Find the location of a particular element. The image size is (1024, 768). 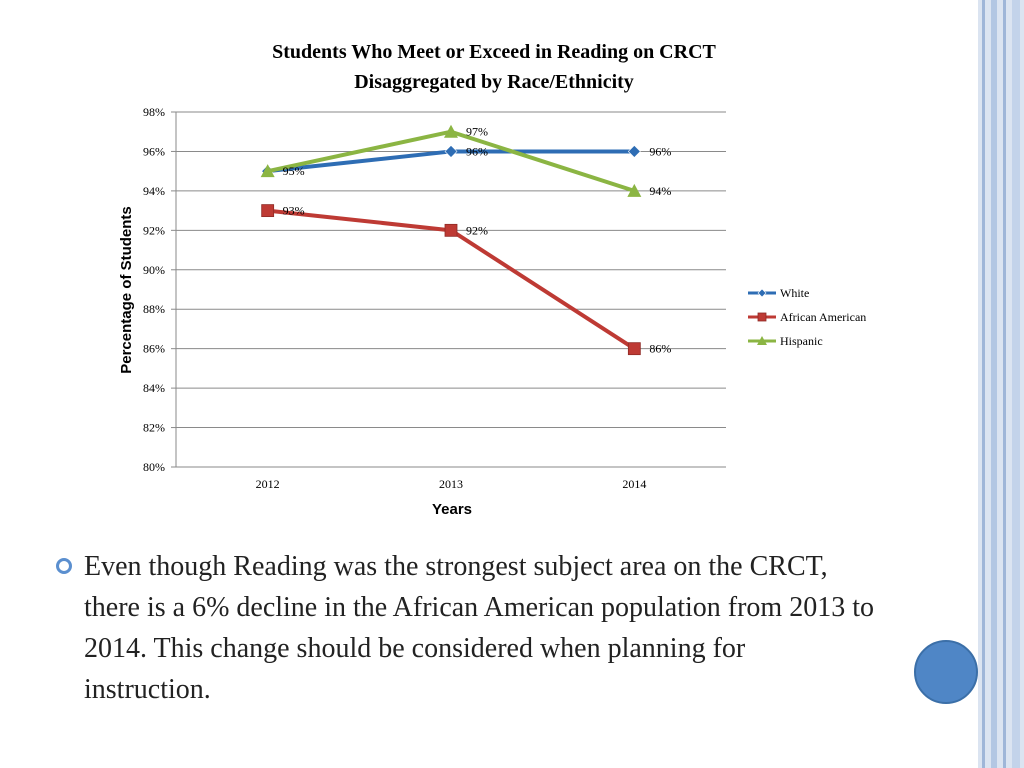

y-tick-label: 94% is located at coordinates (154, 191).